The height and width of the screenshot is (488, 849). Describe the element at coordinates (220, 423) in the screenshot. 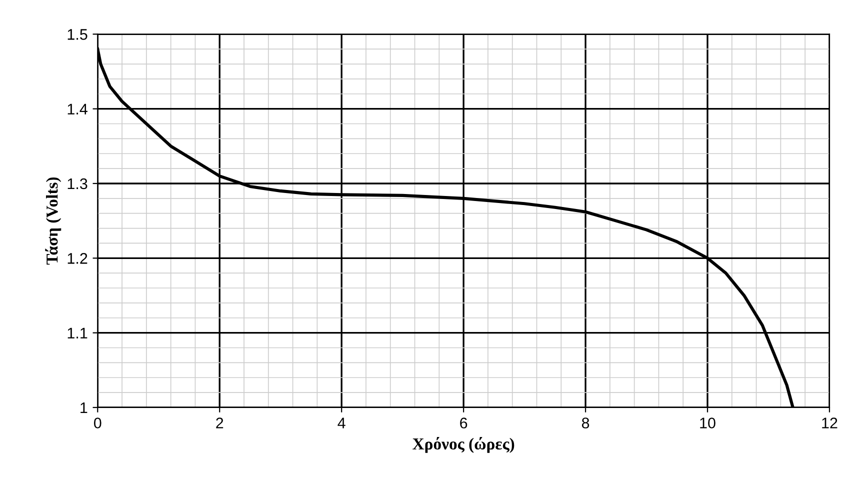

I see `x-tick-label: 2` at that location.